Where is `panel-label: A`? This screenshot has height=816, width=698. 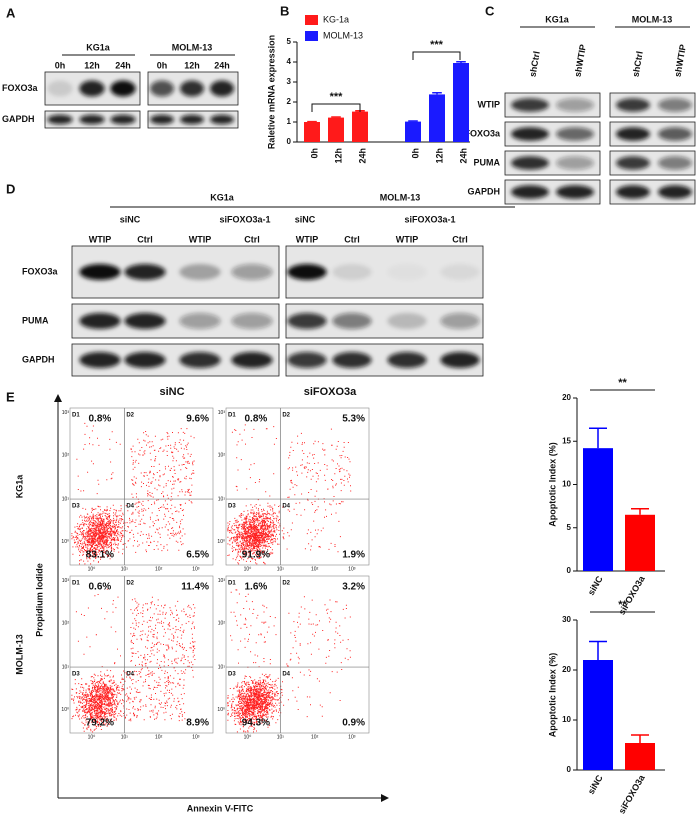
panel-label: A is located at coordinates (11, 12).